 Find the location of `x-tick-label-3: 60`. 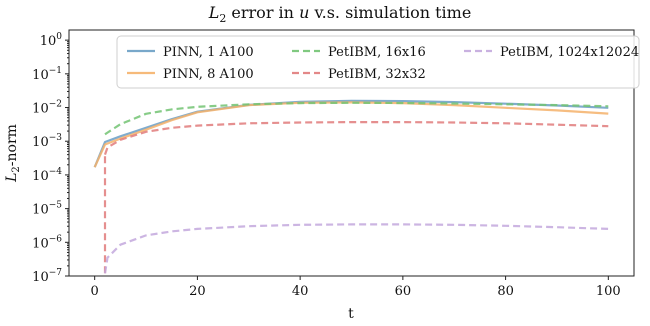

x-tick-label-3: 60 is located at coordinates (403, 291).